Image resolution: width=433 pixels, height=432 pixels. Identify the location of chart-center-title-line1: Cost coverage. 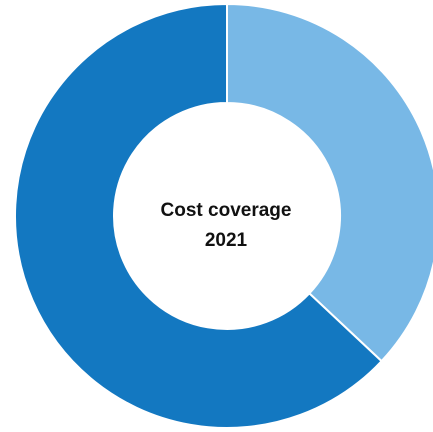
(226, 210).